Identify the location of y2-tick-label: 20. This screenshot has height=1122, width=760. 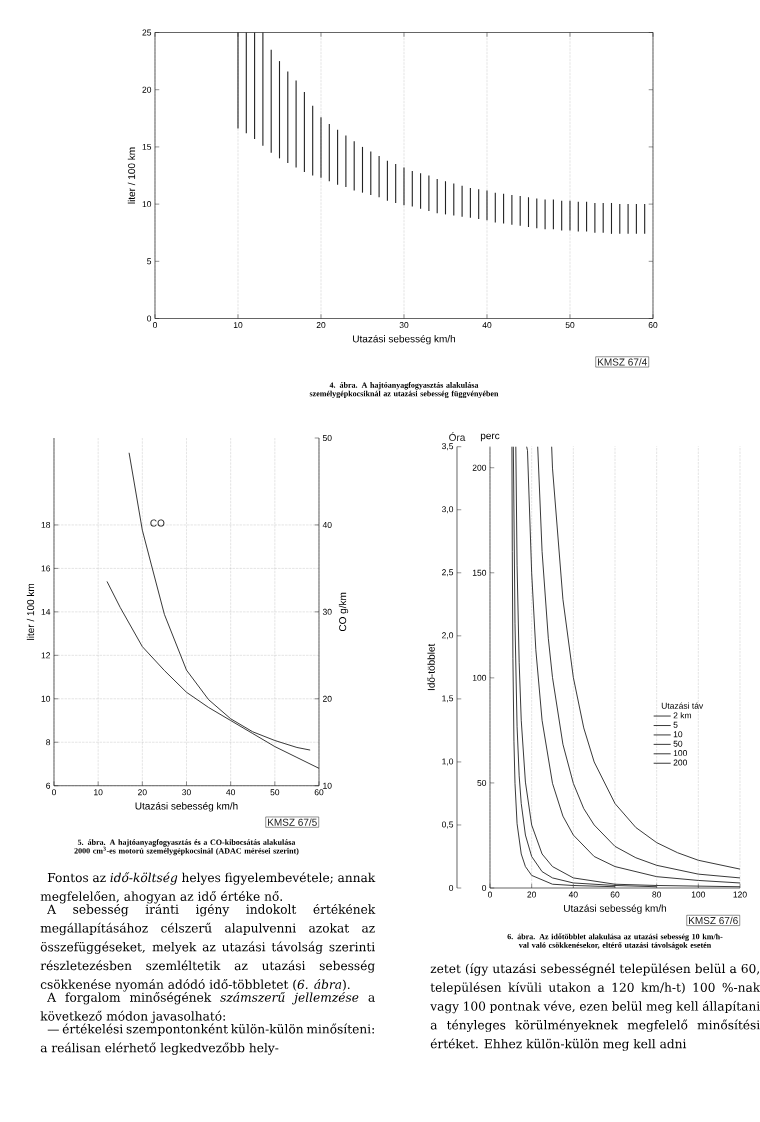
(327, 698).